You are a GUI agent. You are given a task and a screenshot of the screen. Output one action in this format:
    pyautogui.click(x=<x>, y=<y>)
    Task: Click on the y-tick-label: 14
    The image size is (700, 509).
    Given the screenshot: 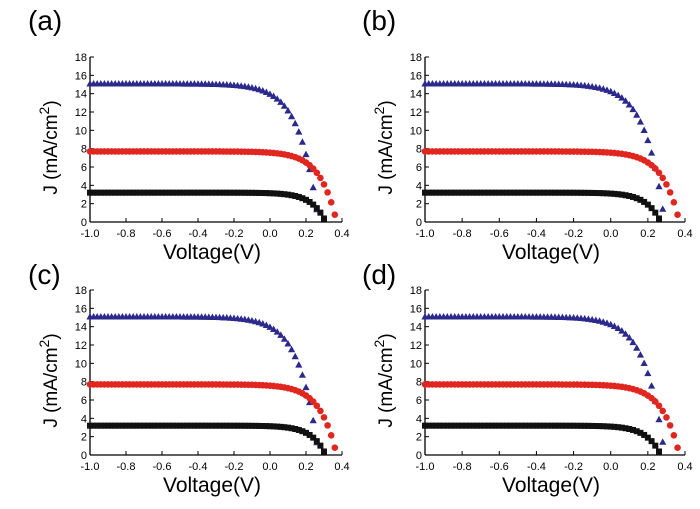 What is the action you would take?
    pyautogui.click(x=81, y=328)
    